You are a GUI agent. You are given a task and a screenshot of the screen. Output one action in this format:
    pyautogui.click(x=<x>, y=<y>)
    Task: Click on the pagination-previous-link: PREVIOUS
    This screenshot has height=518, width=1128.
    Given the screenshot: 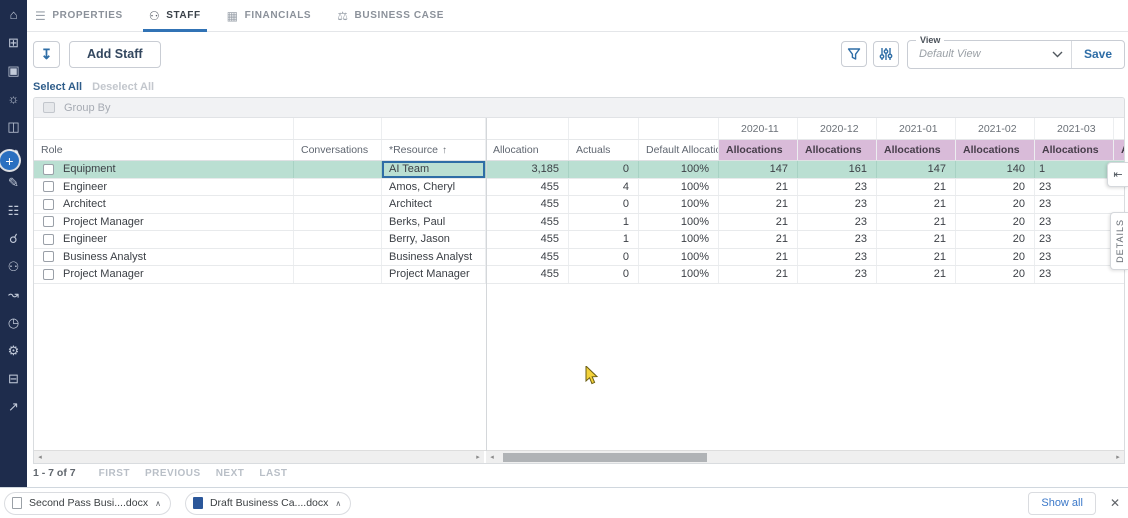 What is the action you would take?
    pyautogui.click(x=173, y=473)
    